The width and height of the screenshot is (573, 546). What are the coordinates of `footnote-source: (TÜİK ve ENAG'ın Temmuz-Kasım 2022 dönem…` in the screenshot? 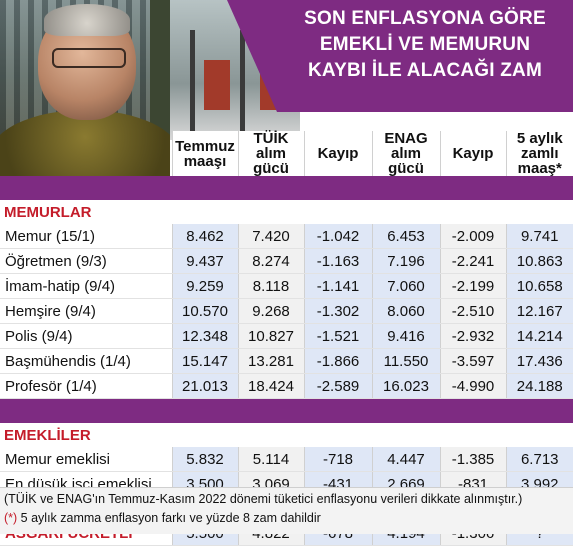 It's located at (263, 499).